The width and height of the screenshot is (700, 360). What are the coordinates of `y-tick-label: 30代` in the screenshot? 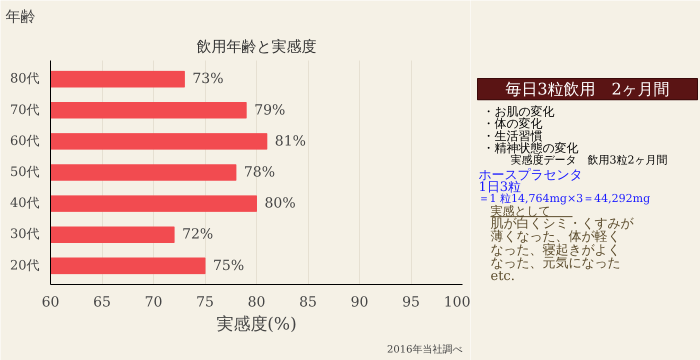 It's located at (25, 234).